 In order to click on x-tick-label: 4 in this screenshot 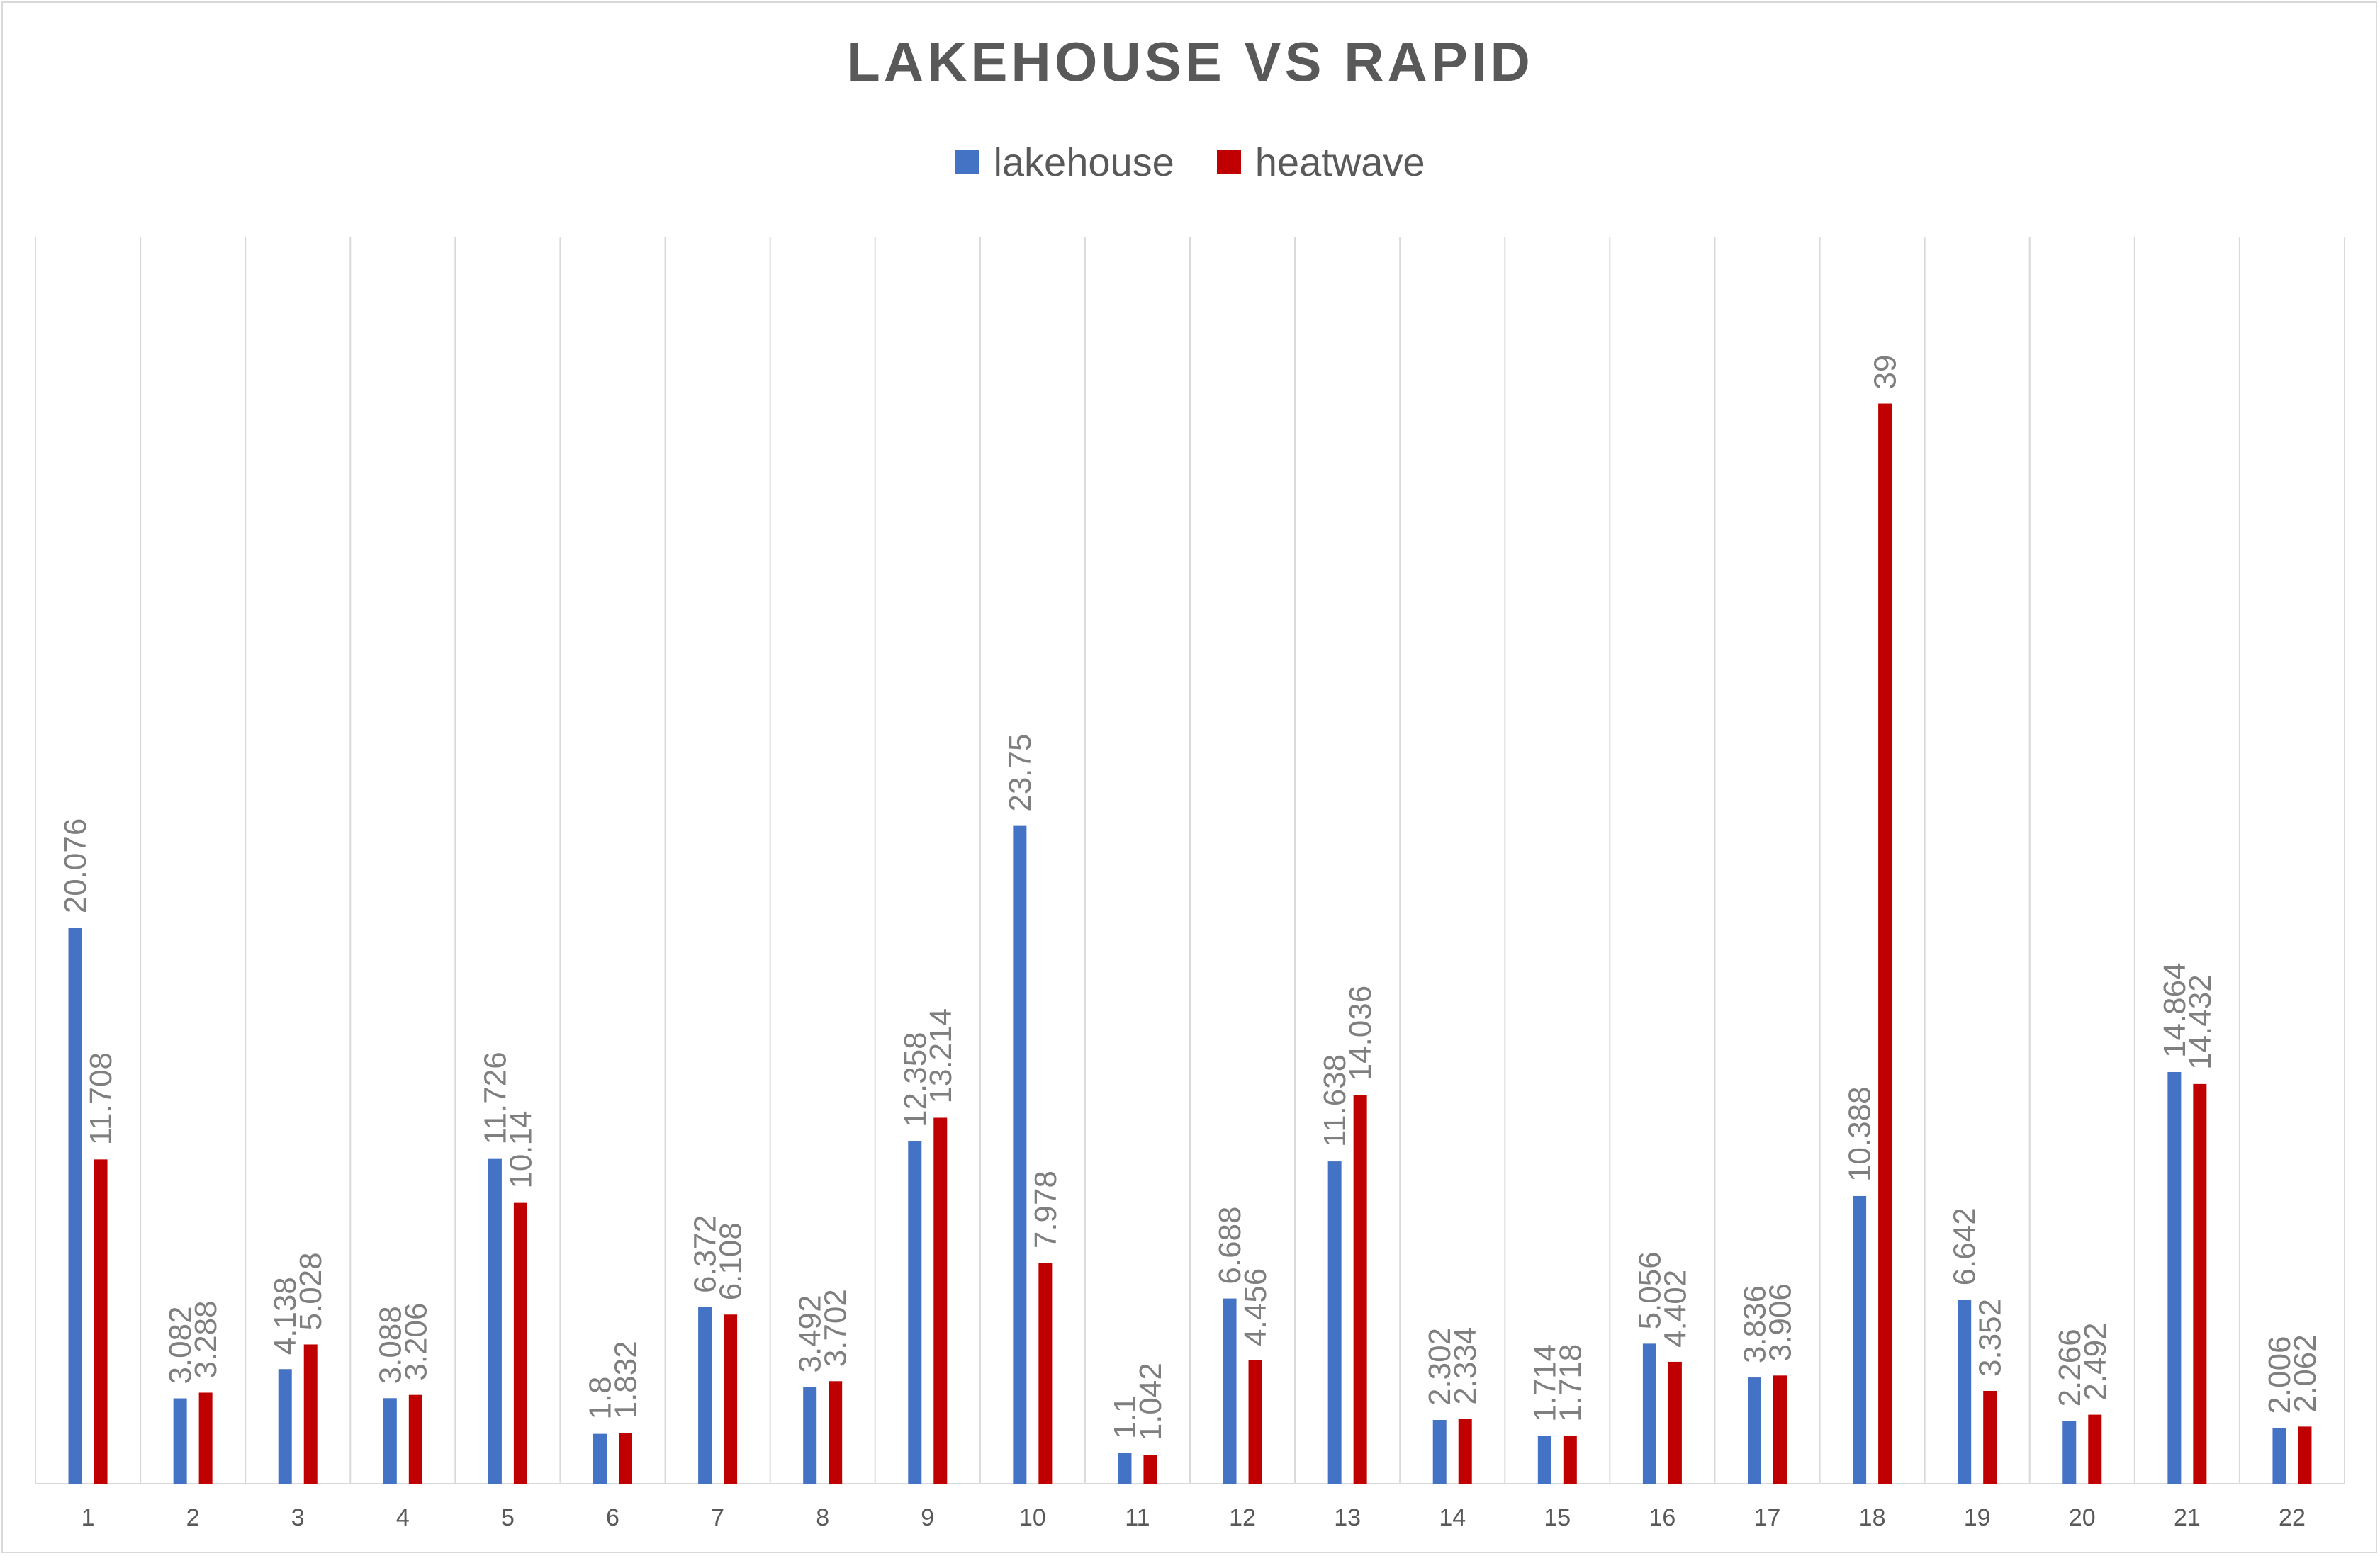, I will do `click(403, 1517)`.